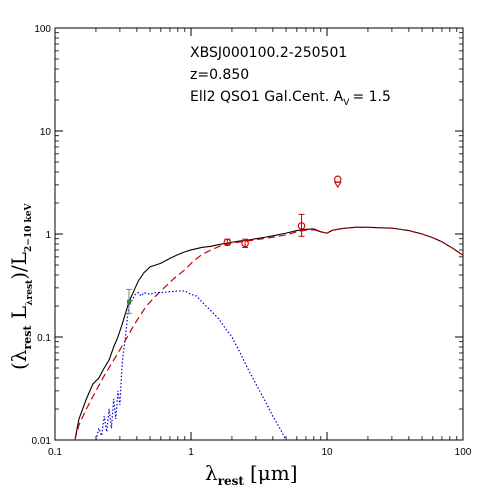 This screenshot has height=491, width=491. I want to click on y-tick-label: 1, so click(48, 235).